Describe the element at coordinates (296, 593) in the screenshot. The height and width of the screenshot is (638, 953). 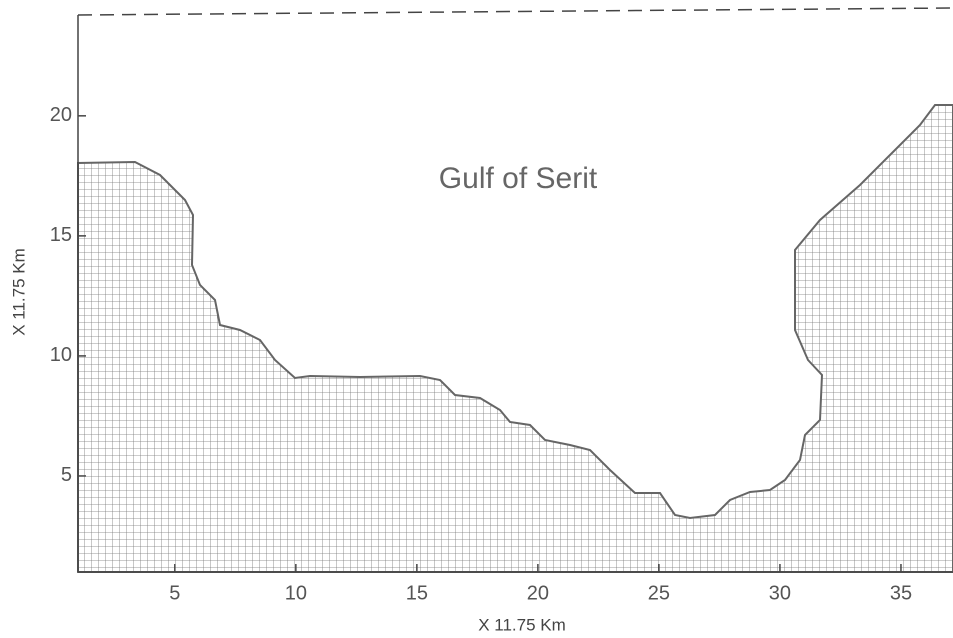
I see `x-tick-label: 10` at that location.